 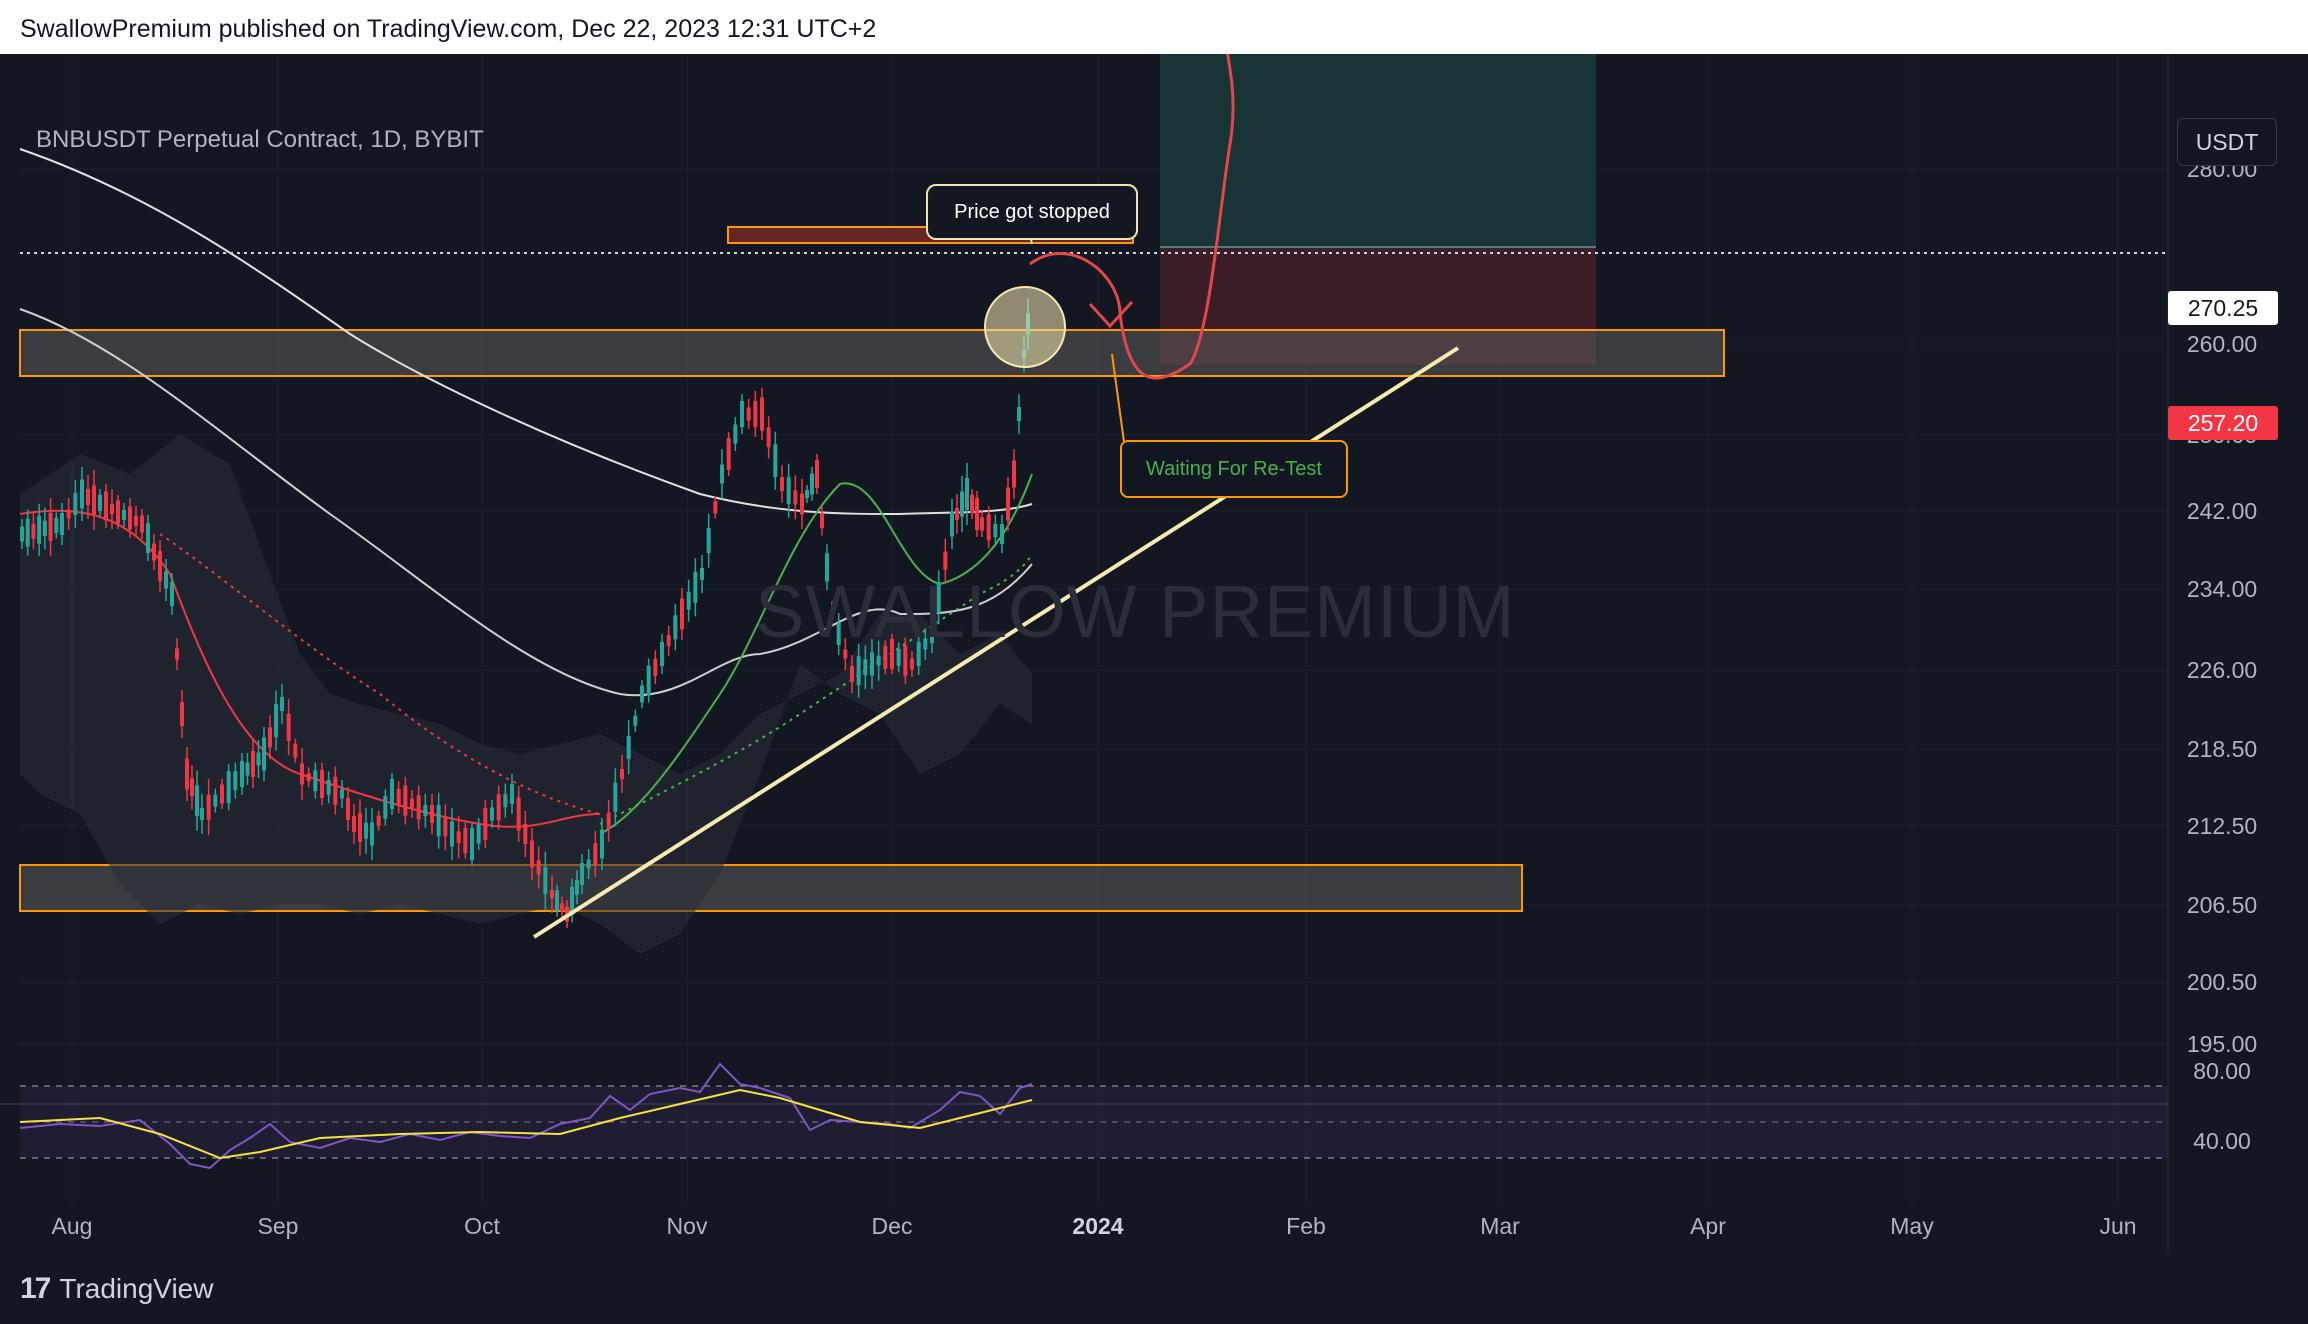 I want to click on time-axis: Aug Sep Oct Nov Dec 2024 Feb Mar Apr May Jun, so click(x=1094, y=1226).